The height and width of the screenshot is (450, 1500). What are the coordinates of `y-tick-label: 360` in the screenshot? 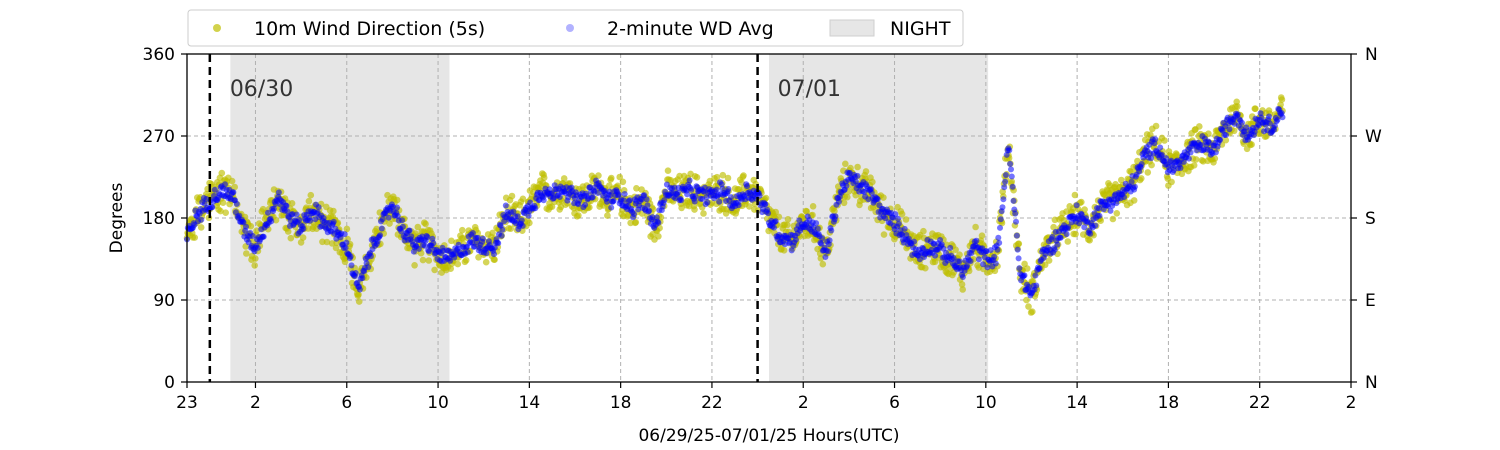 It's located at (159, 55).